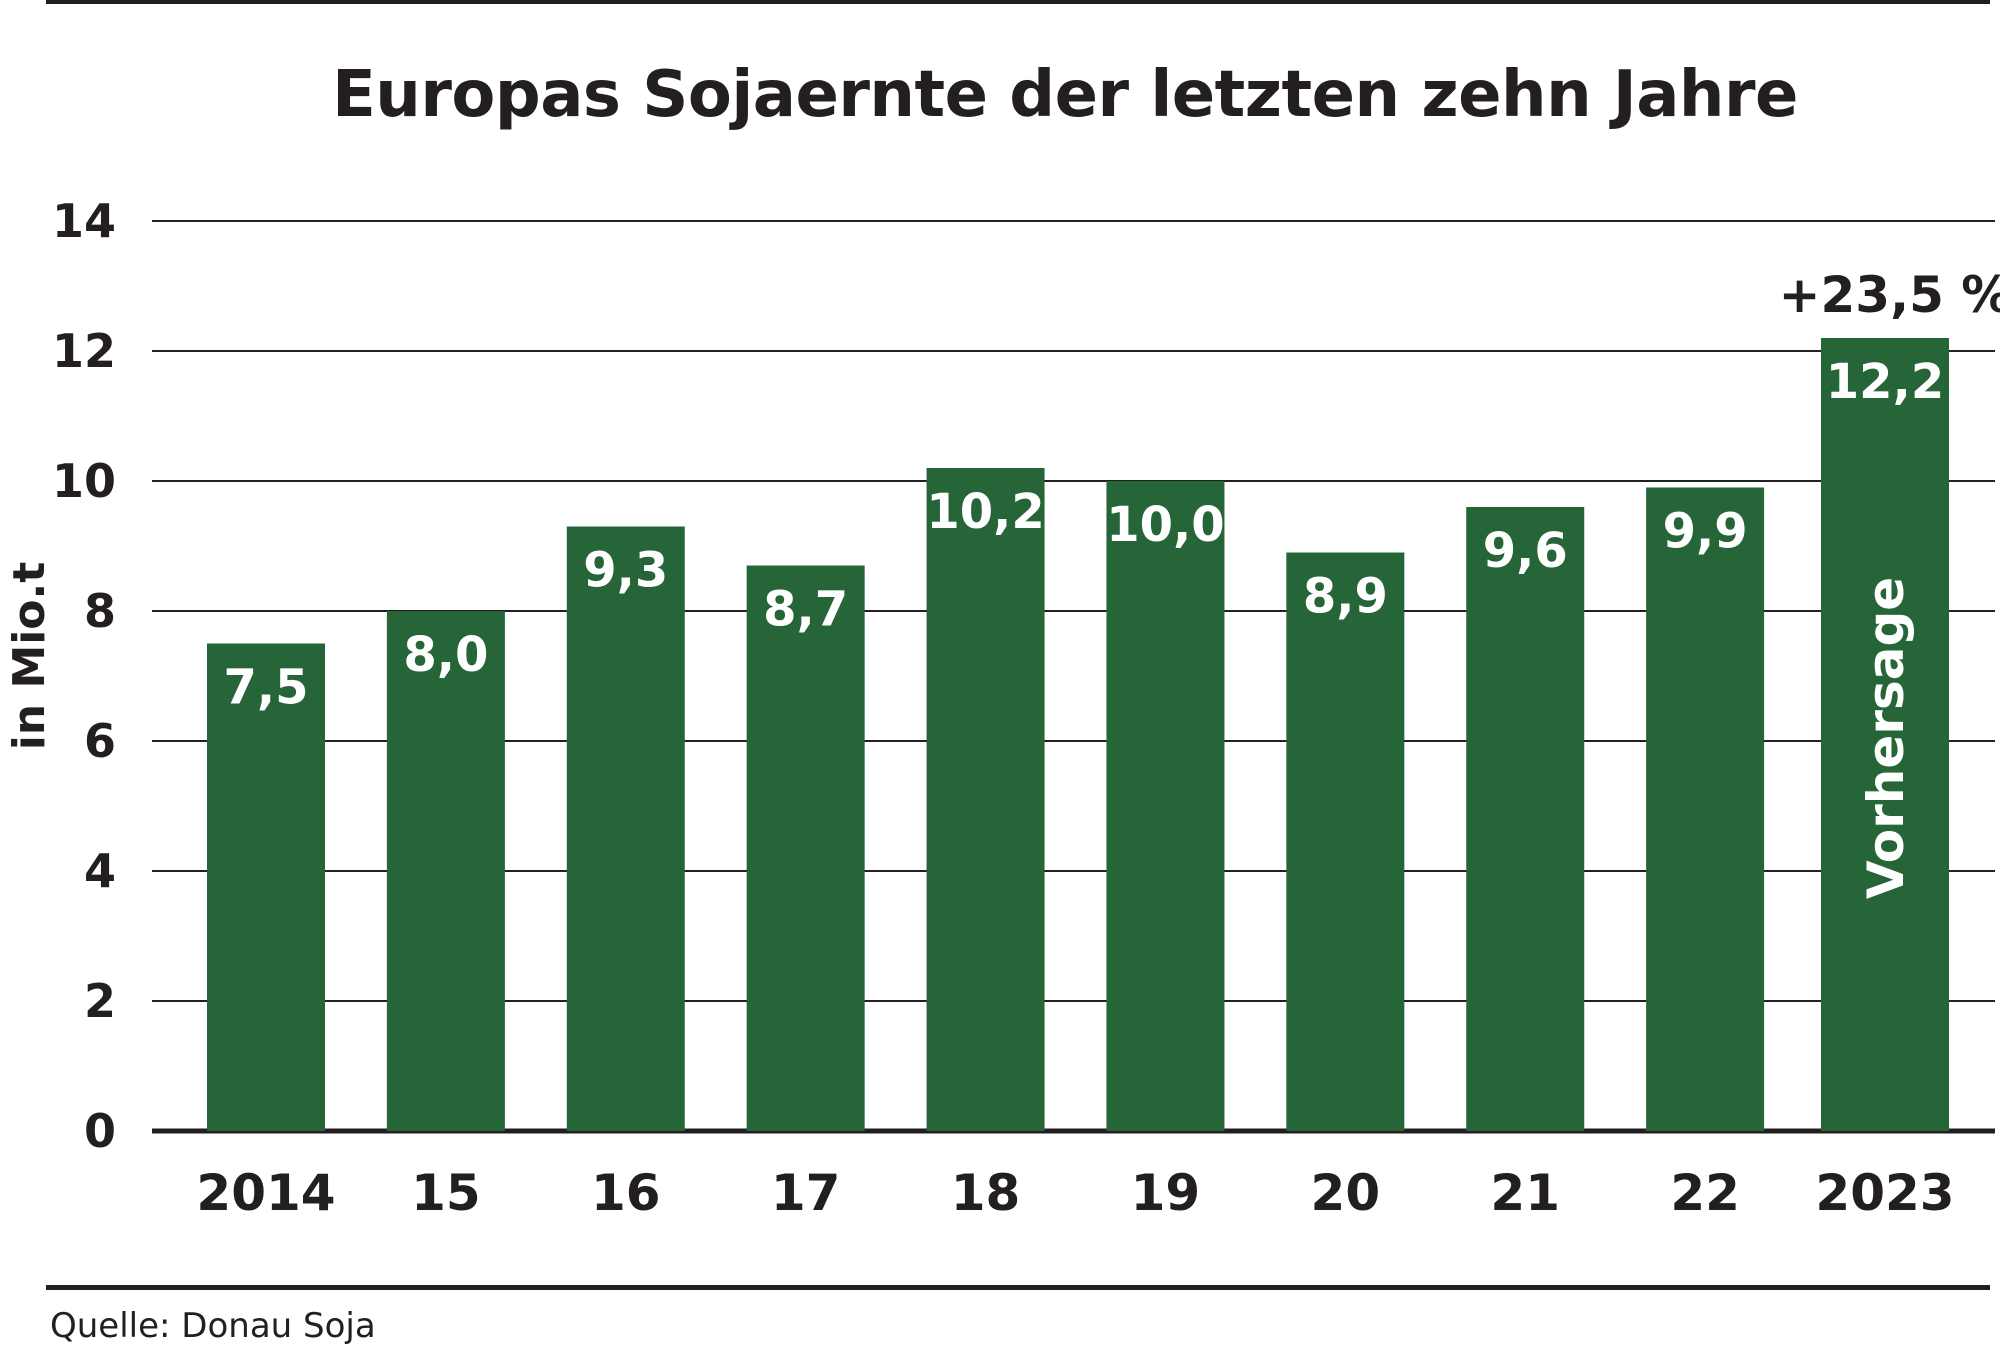 This screenshot has width=2000, height=1348. Describe the element at coordinates (625, 571) in the screenshot. I see `value-label-16: 9,3` at that location.